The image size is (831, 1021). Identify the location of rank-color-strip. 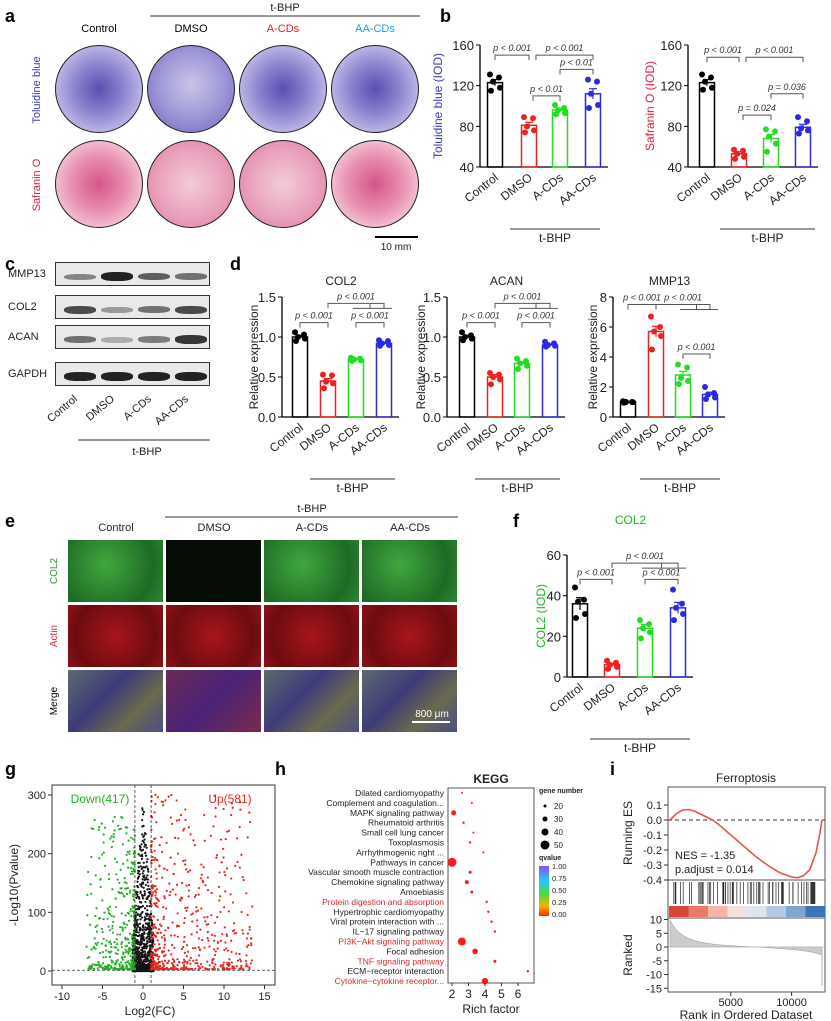
(815, 911).